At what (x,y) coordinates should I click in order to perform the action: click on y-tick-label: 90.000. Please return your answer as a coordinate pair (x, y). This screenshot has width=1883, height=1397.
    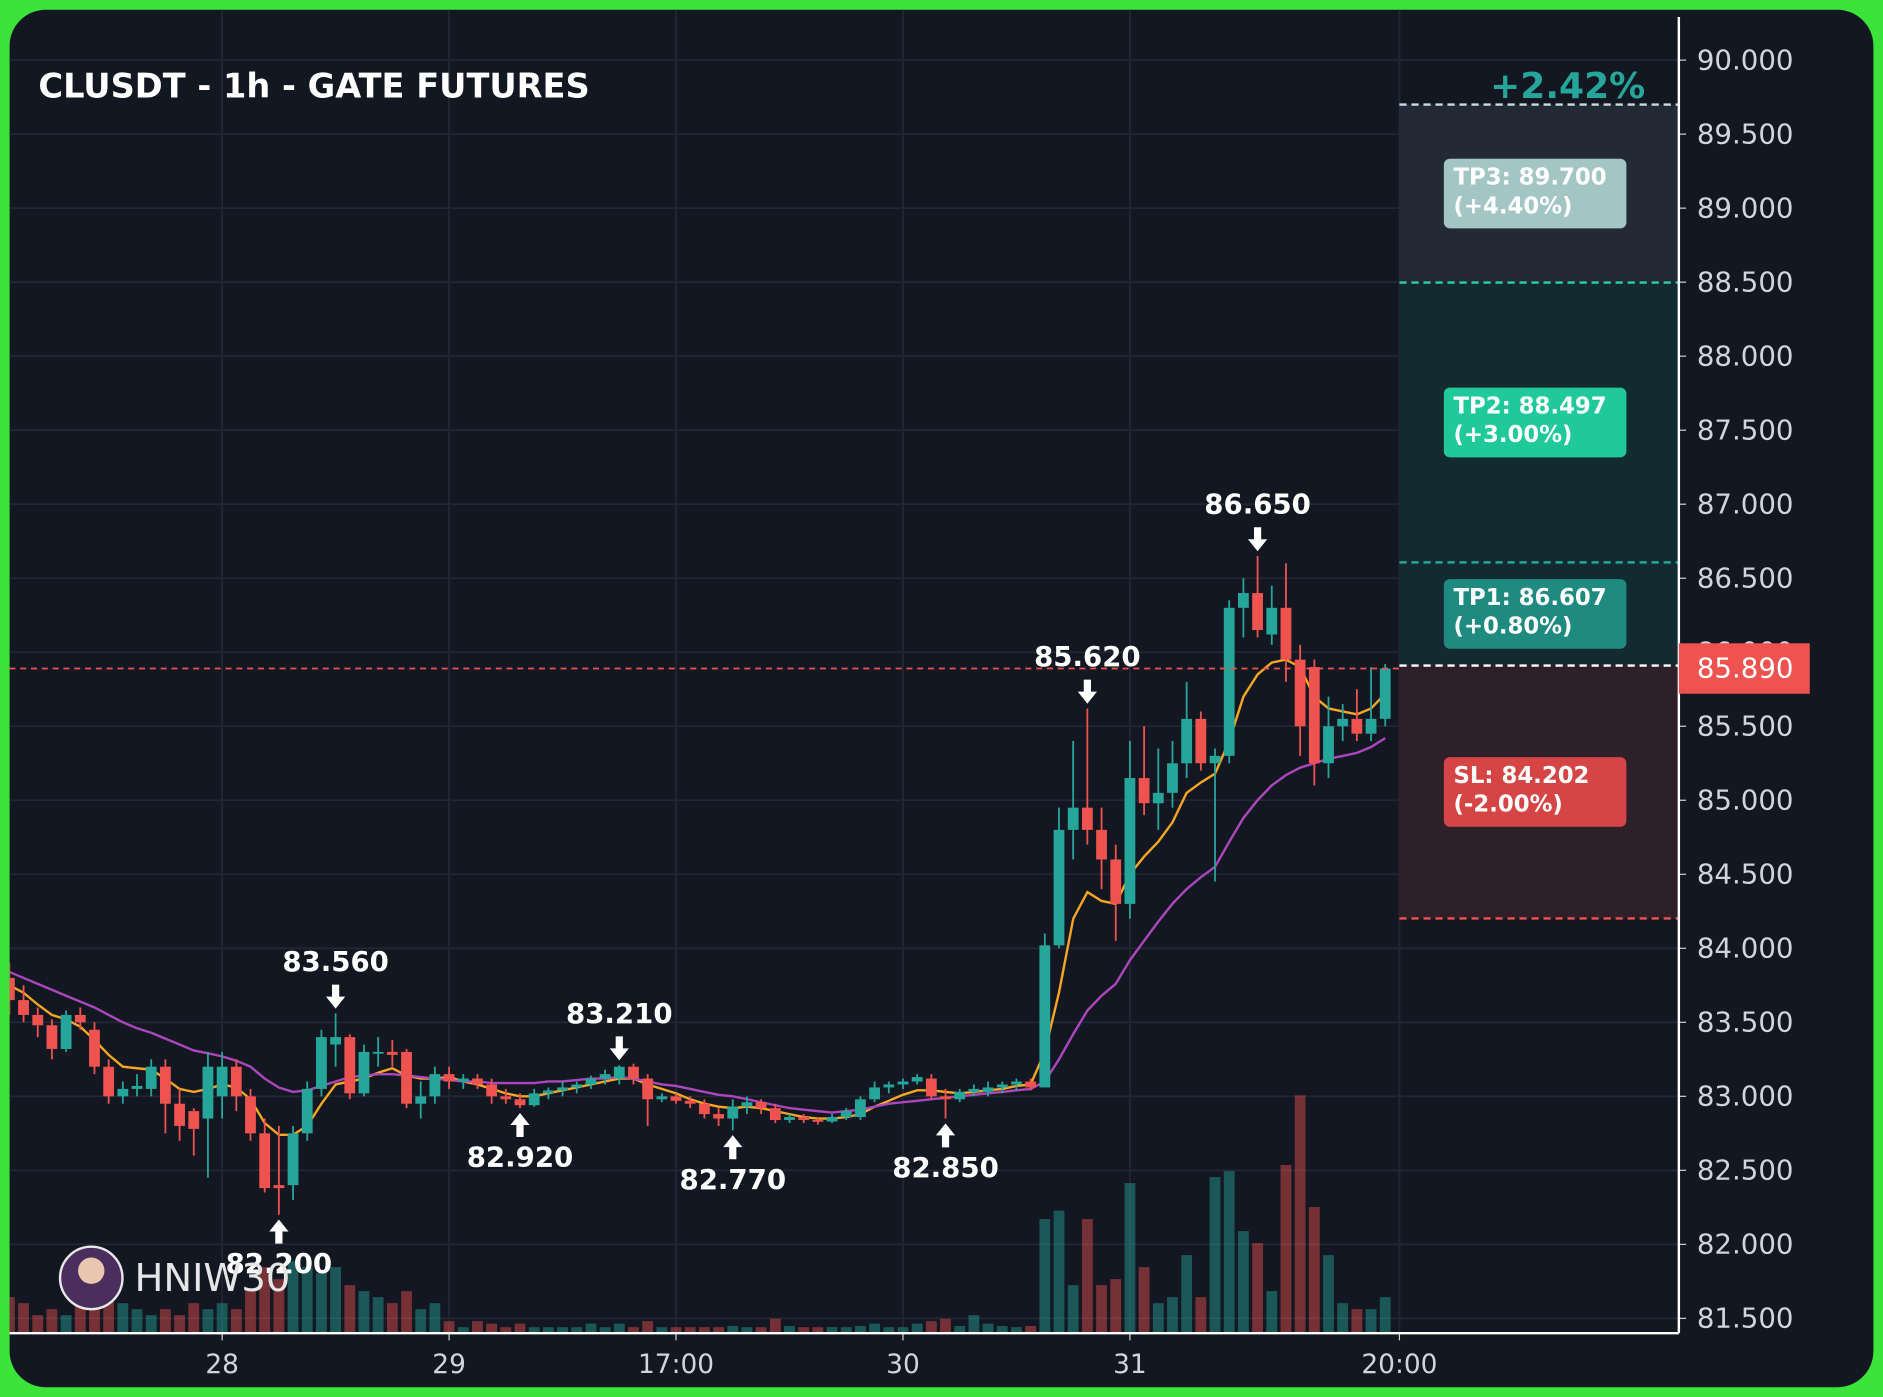
    Looking at the image, I should click on (1745, 59).